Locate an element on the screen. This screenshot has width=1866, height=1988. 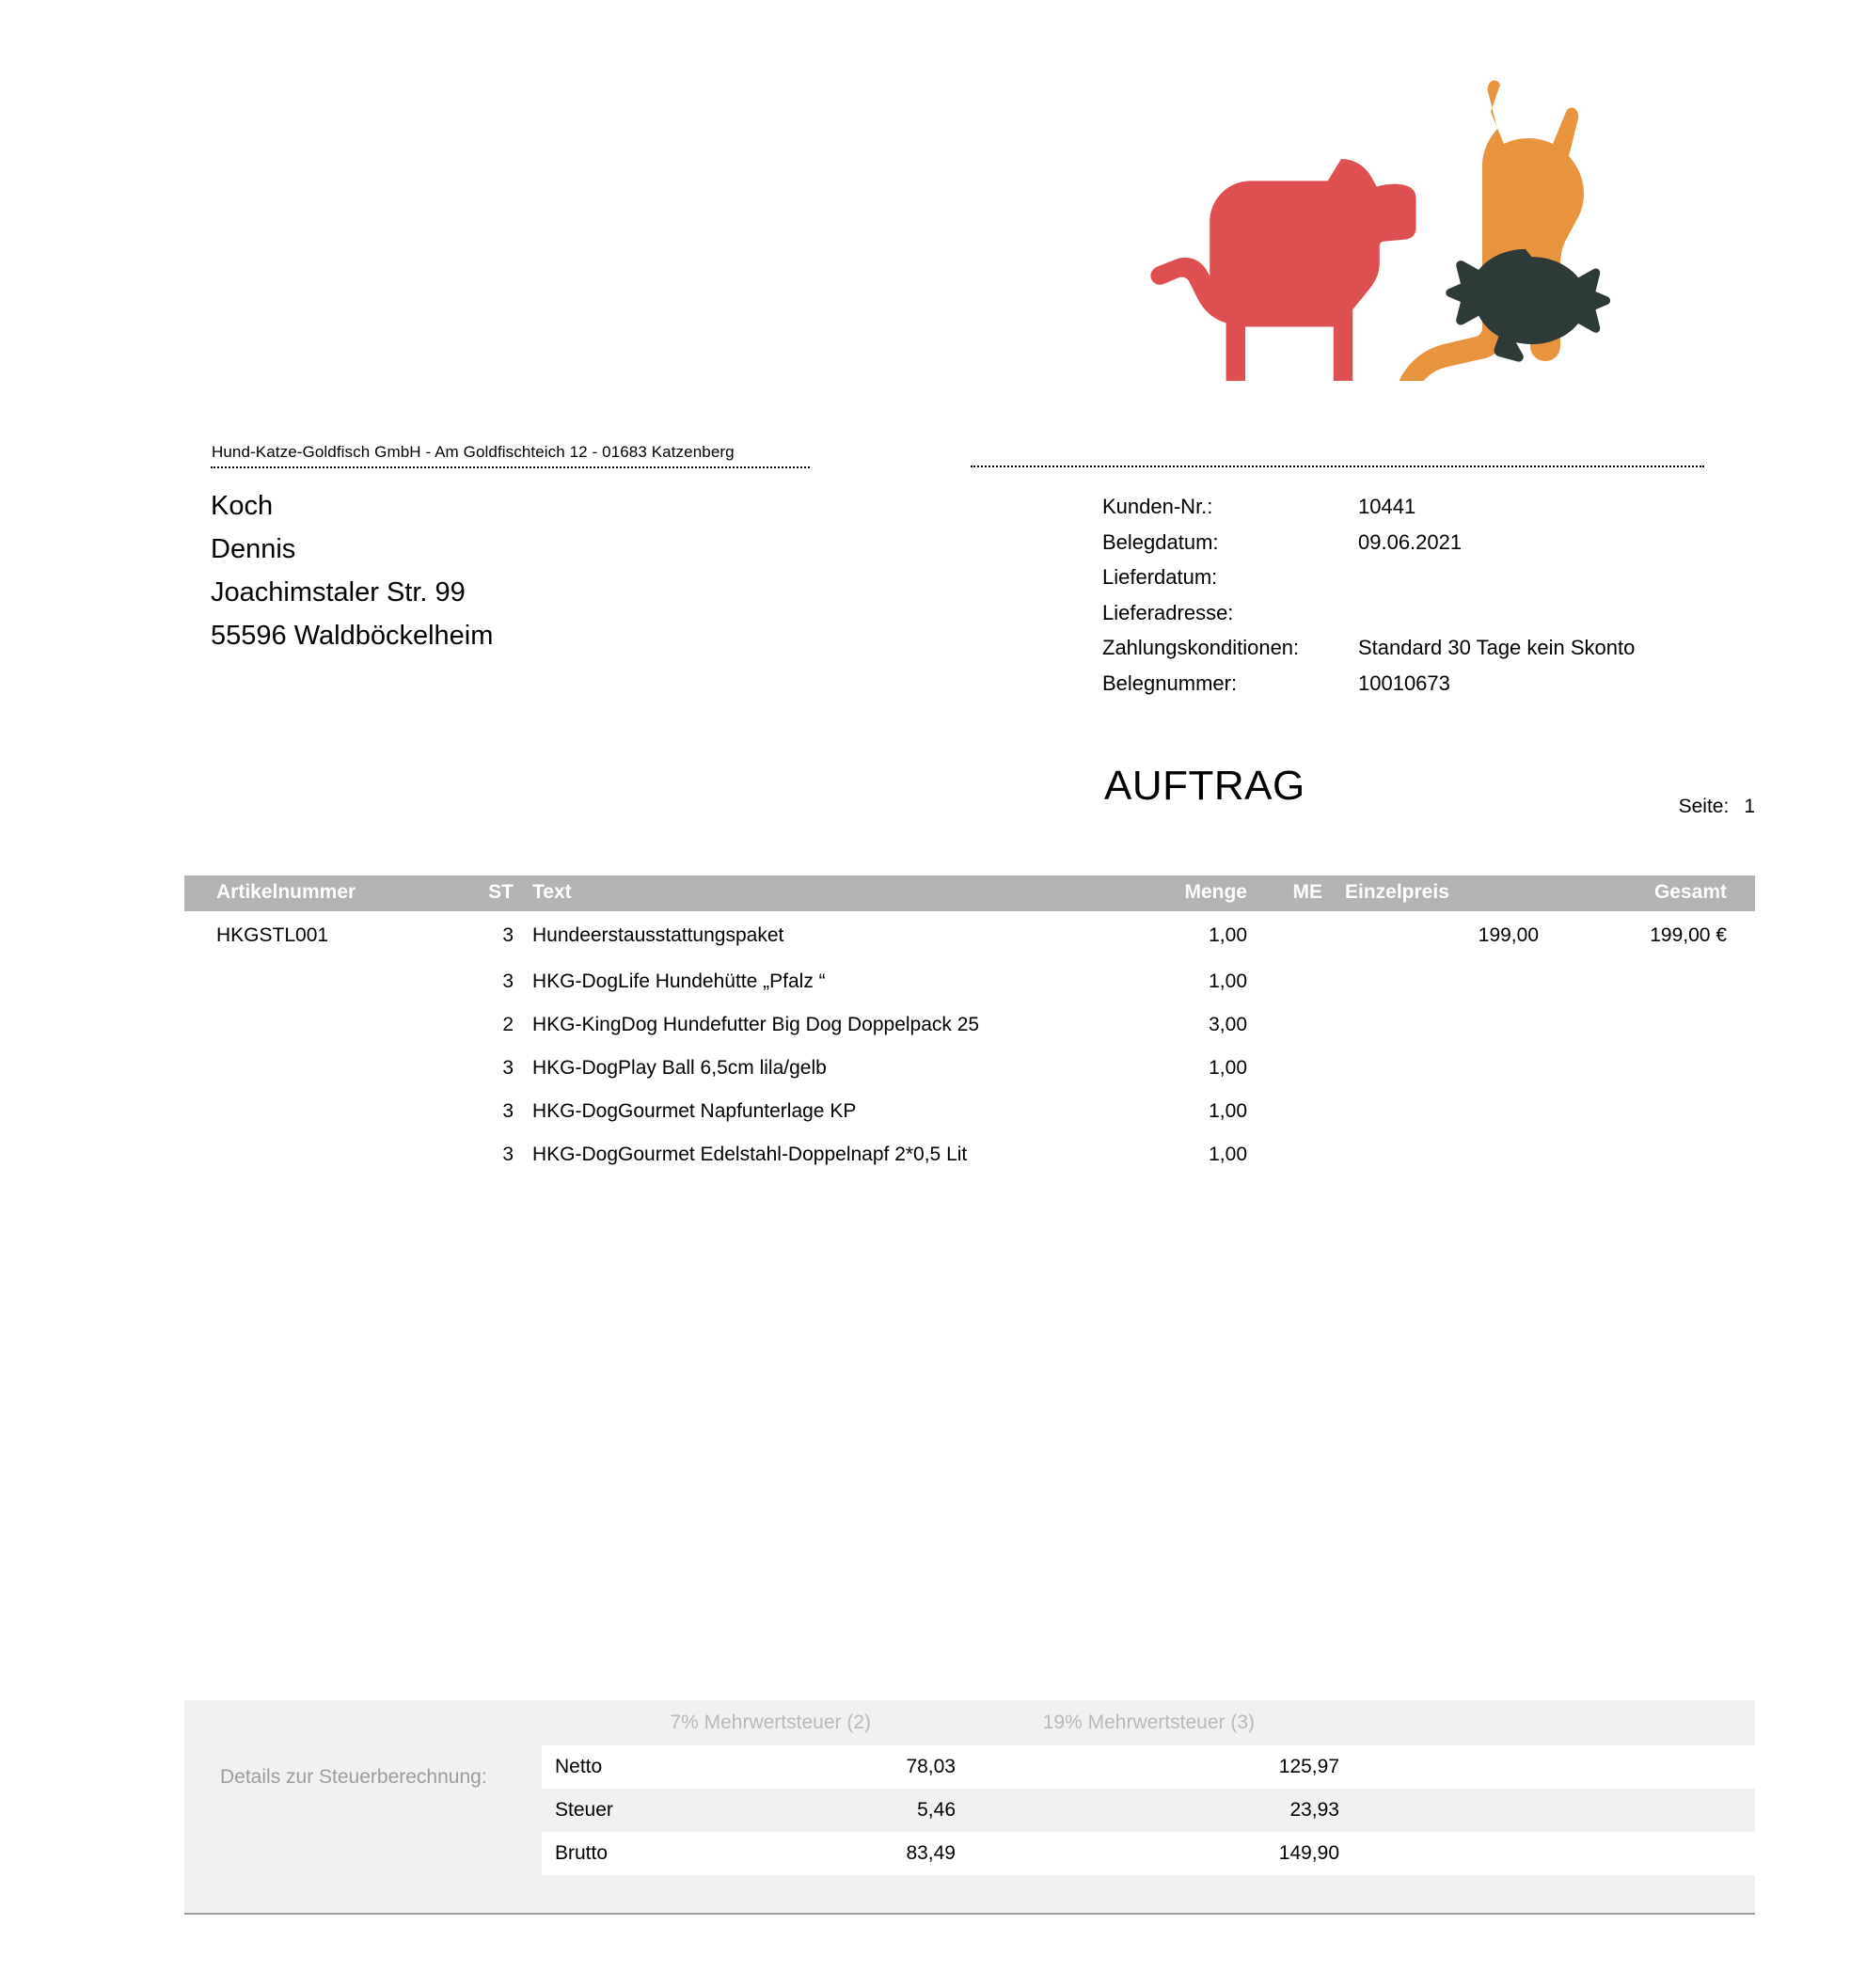
recipient-line-3: Joachimstaler Str. 99 is located at coordinates (338, 592).